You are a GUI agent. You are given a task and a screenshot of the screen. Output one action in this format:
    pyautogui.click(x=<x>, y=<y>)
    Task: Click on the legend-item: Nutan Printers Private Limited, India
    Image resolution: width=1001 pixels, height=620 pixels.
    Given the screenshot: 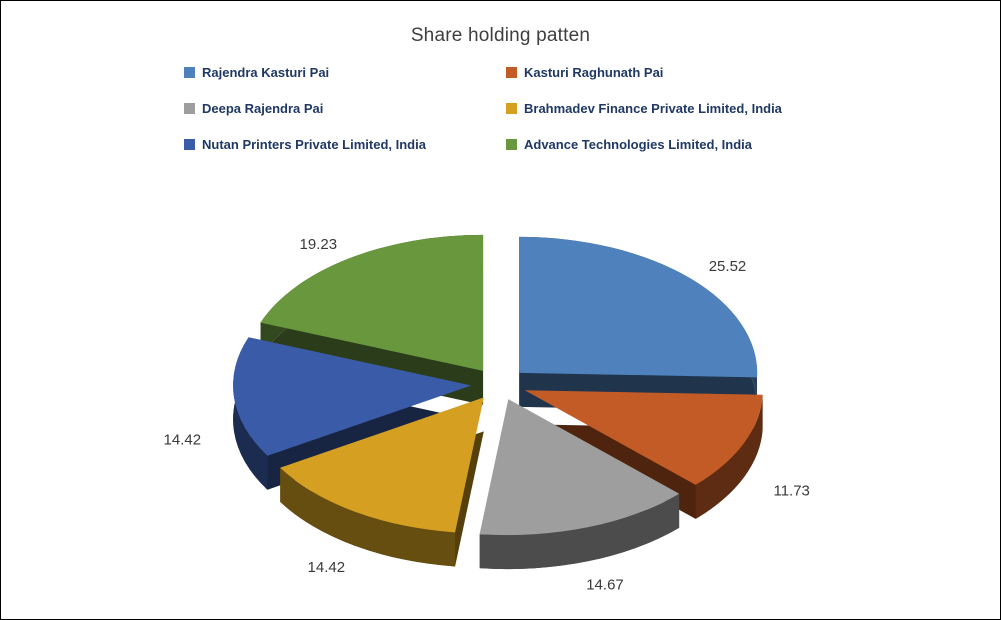 What is the action you would take?
    pyautogui.click(x=345, y=144)
    